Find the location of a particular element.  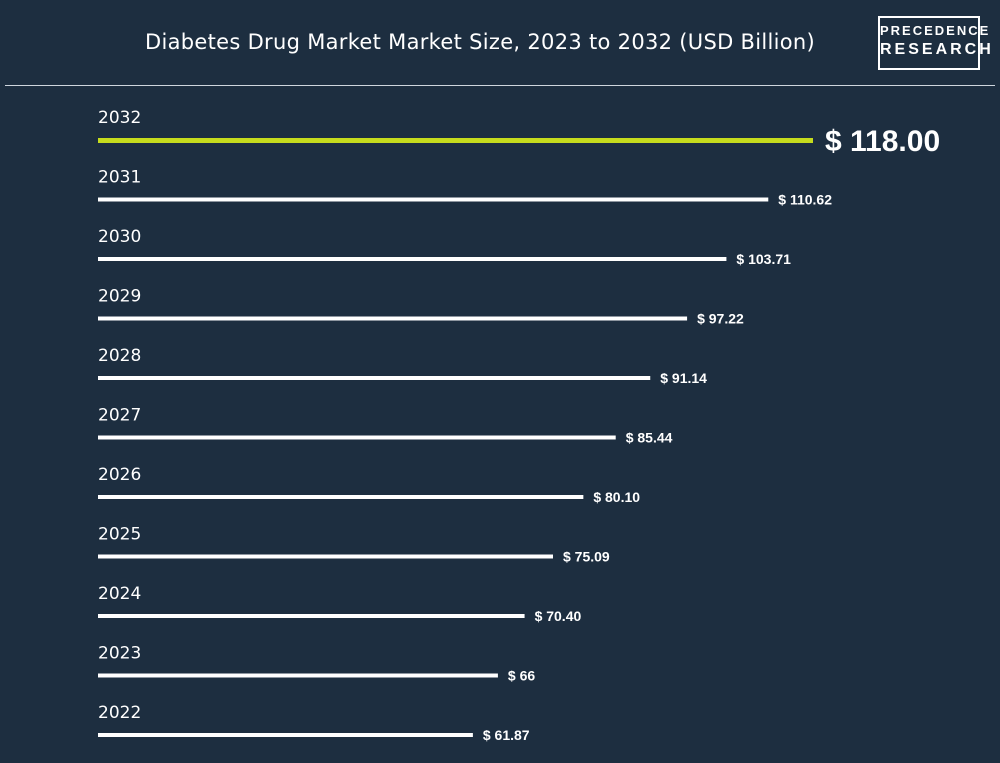

logo-line-2: RESEARCH is located at coordinates (937, 49).